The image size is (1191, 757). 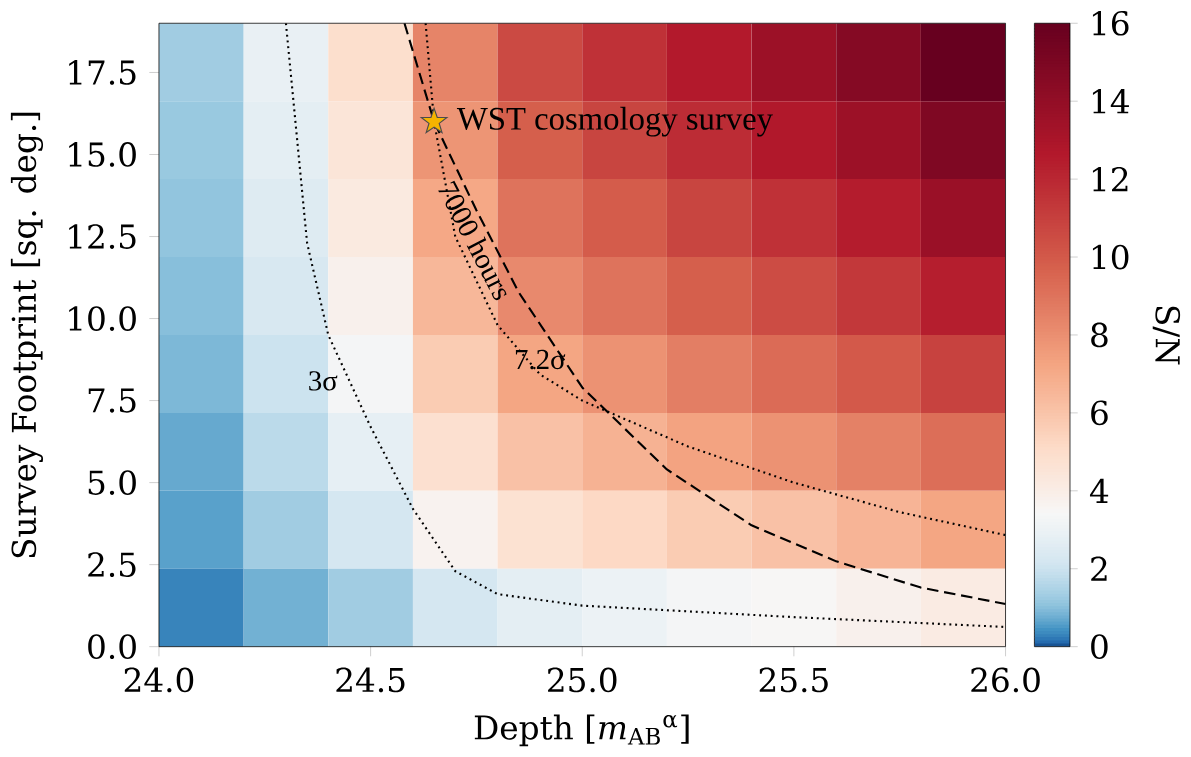 What do you see at coordinates (102, 72) in the screenshot?
I see `y-tick-label: 17.5` at bounding box center [102, 72].